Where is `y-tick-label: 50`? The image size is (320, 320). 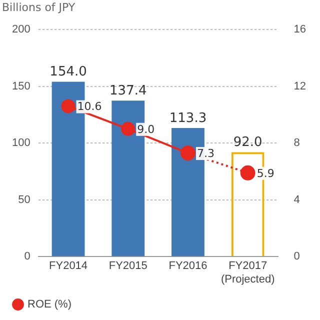 y-tick-label: 50 is located at coordinates (24, 200).